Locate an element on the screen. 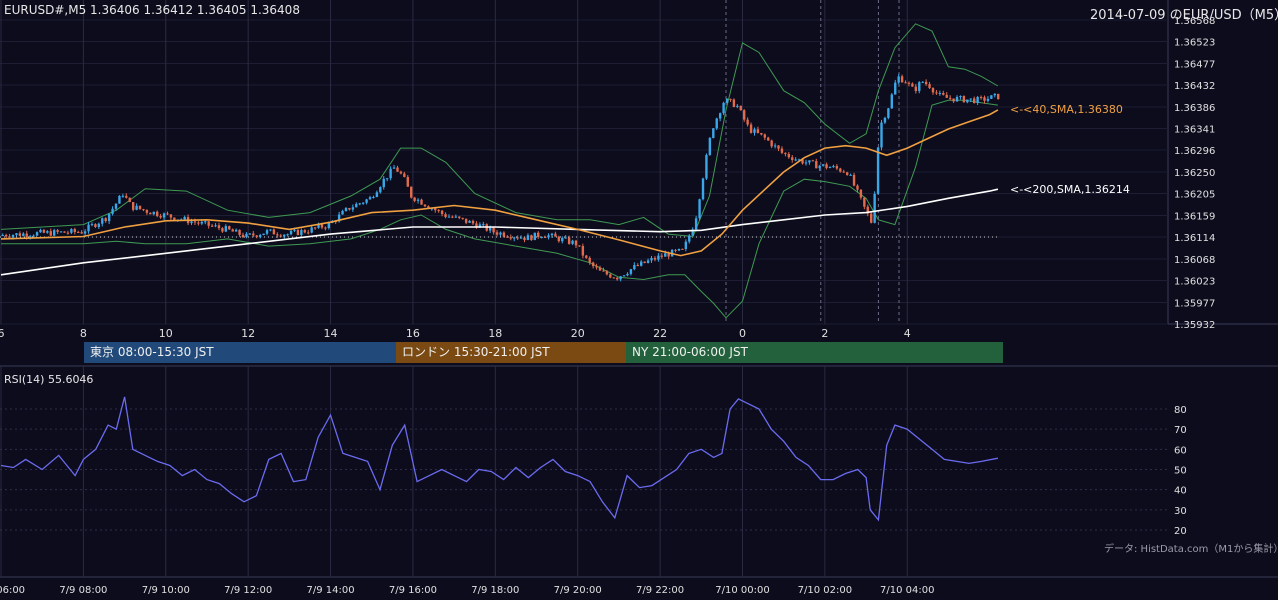 Image resolution: width=1278 pixels, height=600 pixels. rsi-label: RSI(14) 55.6046 is located at coordinates (49, 379).